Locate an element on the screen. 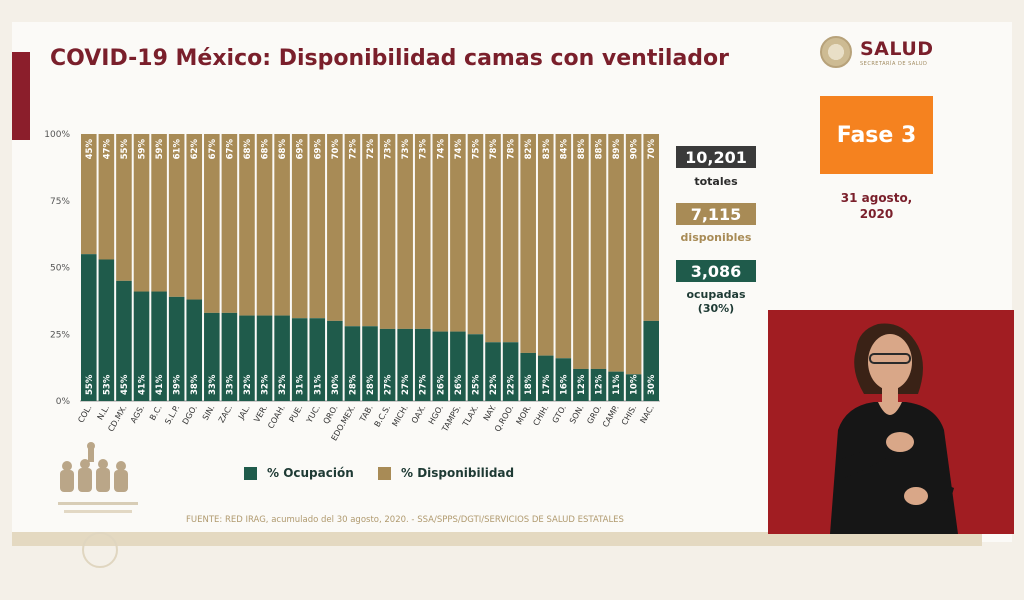 The image size is (1024, 600). x-tick-label: B.C.S. is located at coordinates (383, 416).